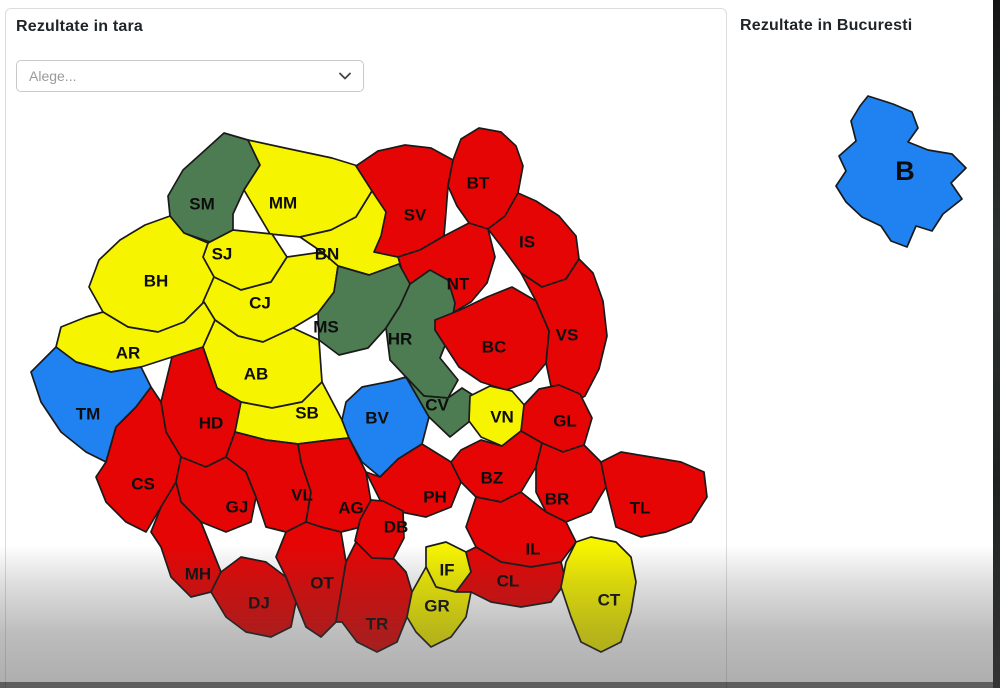 This screenshot has width=1000, height=688. Describe the element at coordinates (521, 529) in the screenshot. I see `county-IL` at that location.